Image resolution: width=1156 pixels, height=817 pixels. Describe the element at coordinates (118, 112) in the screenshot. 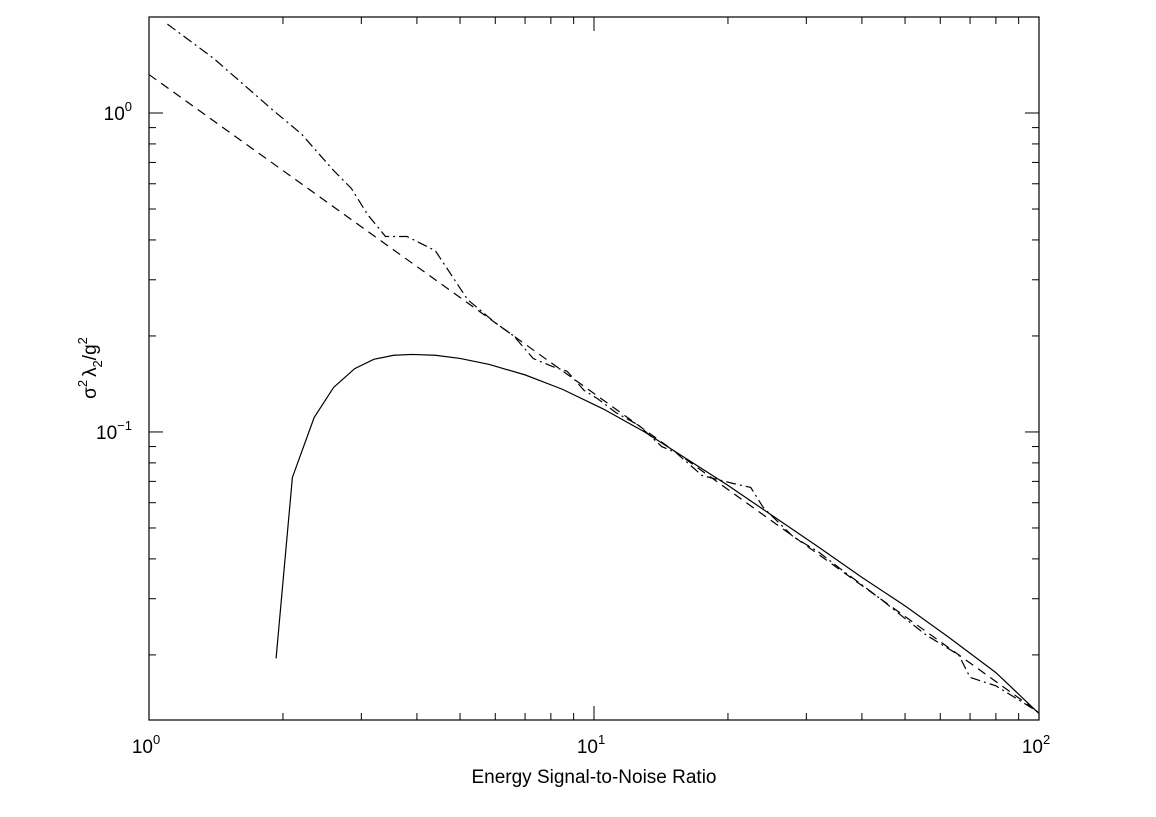

I see `y-tick-label: 10⁰` at that location.